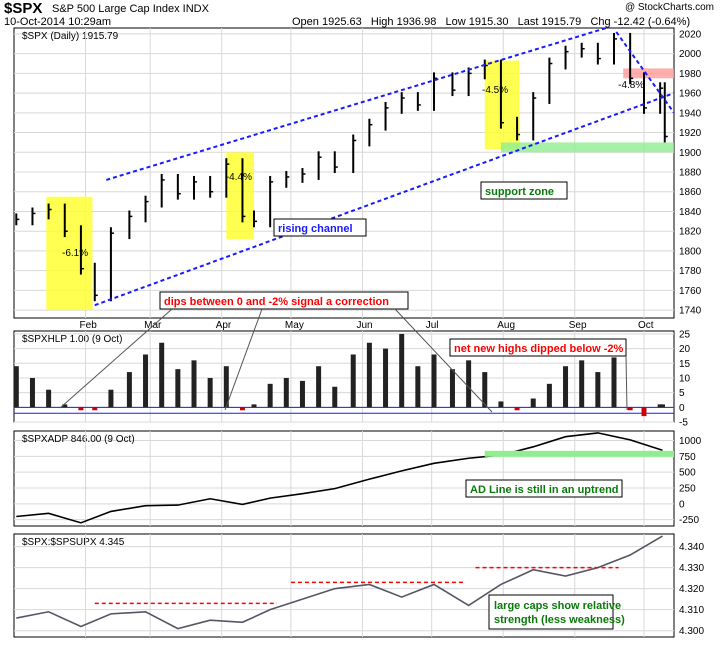 The height and width of the screenshot is (652, 720). What do you see at coordinates (690, 113) in the screenshot?
I see `y-tick-label: 1940` at bounding box center [690, 113].